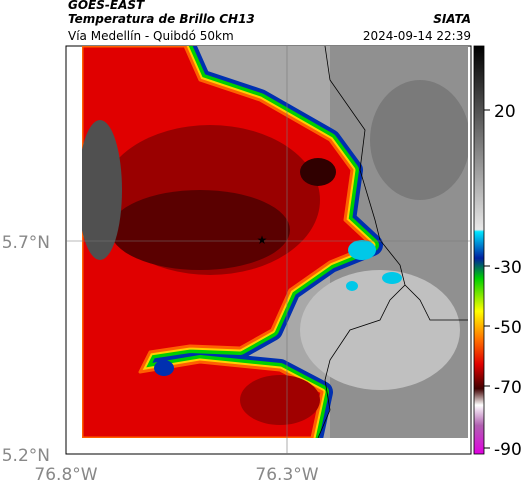 This screenshot has height=491, width=526. Describe the element at coordinates (508, 388) in the screenshot. I see `colorbar-label: -70` at that location.